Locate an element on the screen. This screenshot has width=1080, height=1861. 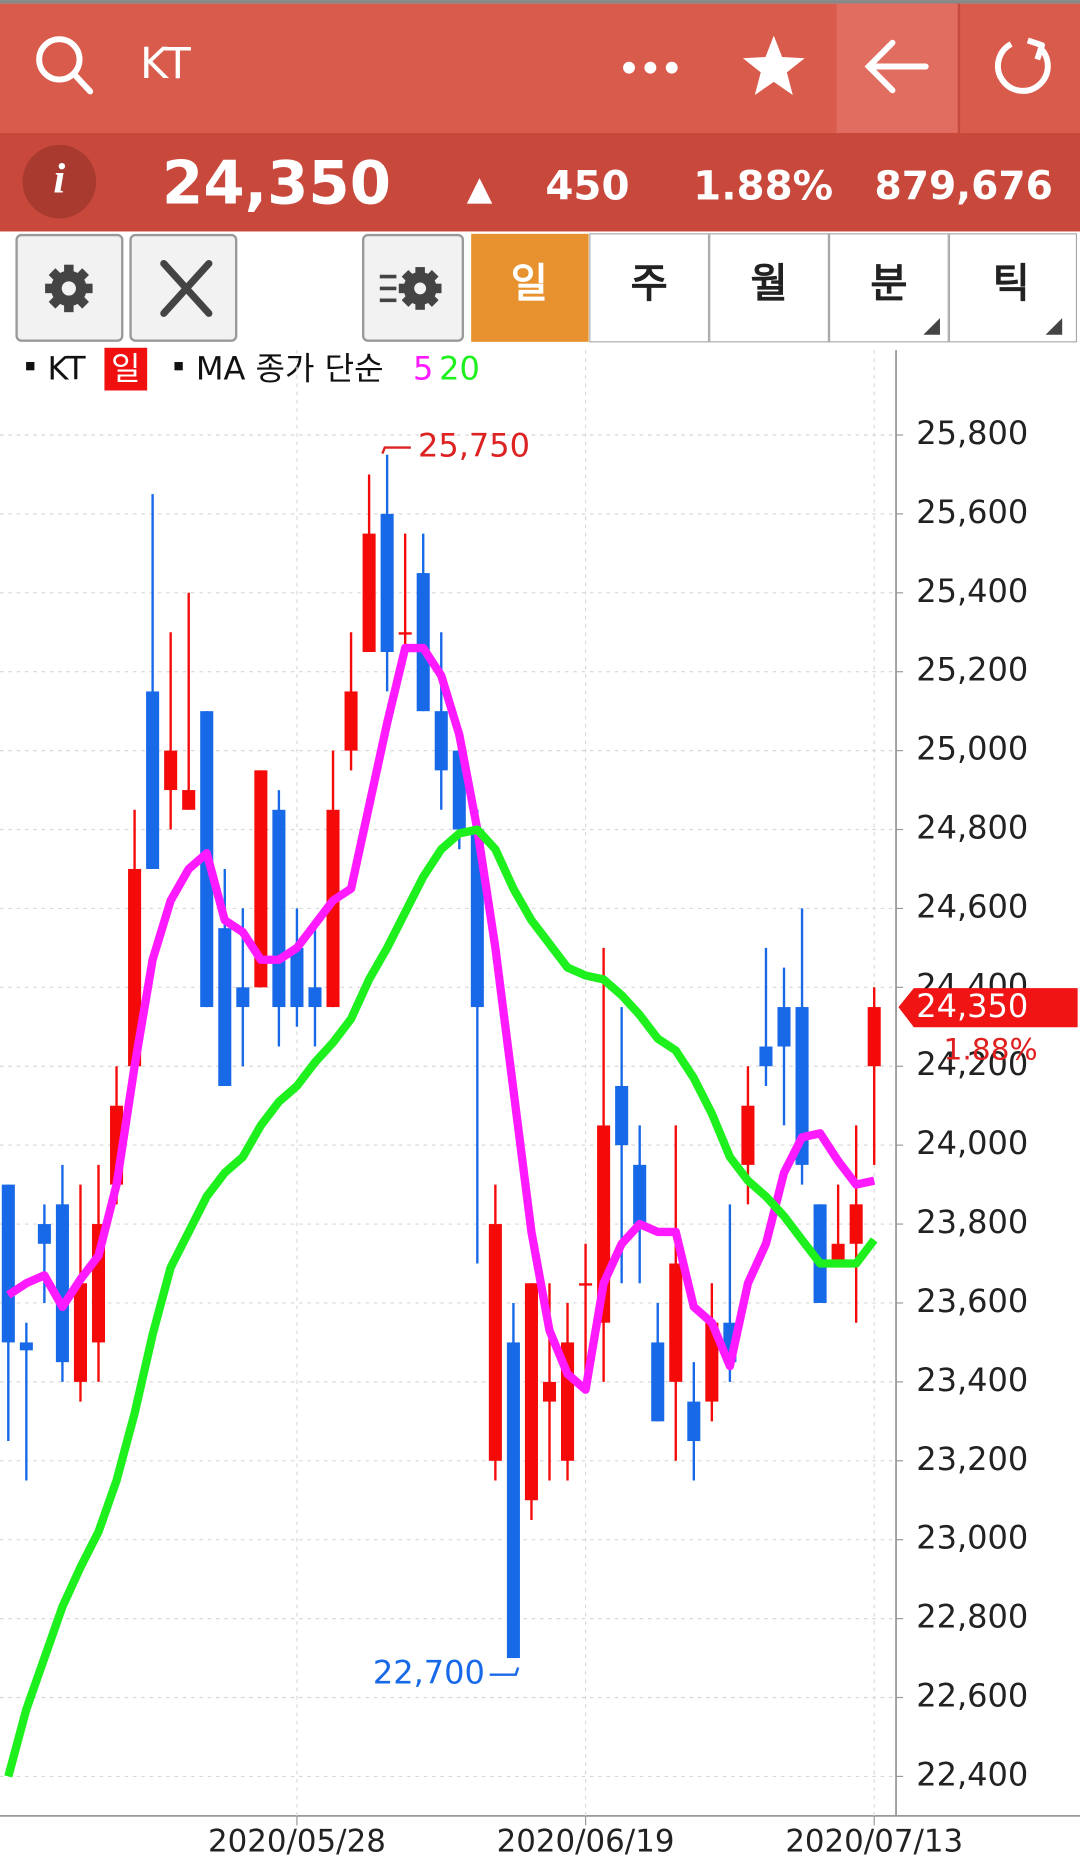
price-badge-rate: 1.88% is located at coordinates (991, 1048).